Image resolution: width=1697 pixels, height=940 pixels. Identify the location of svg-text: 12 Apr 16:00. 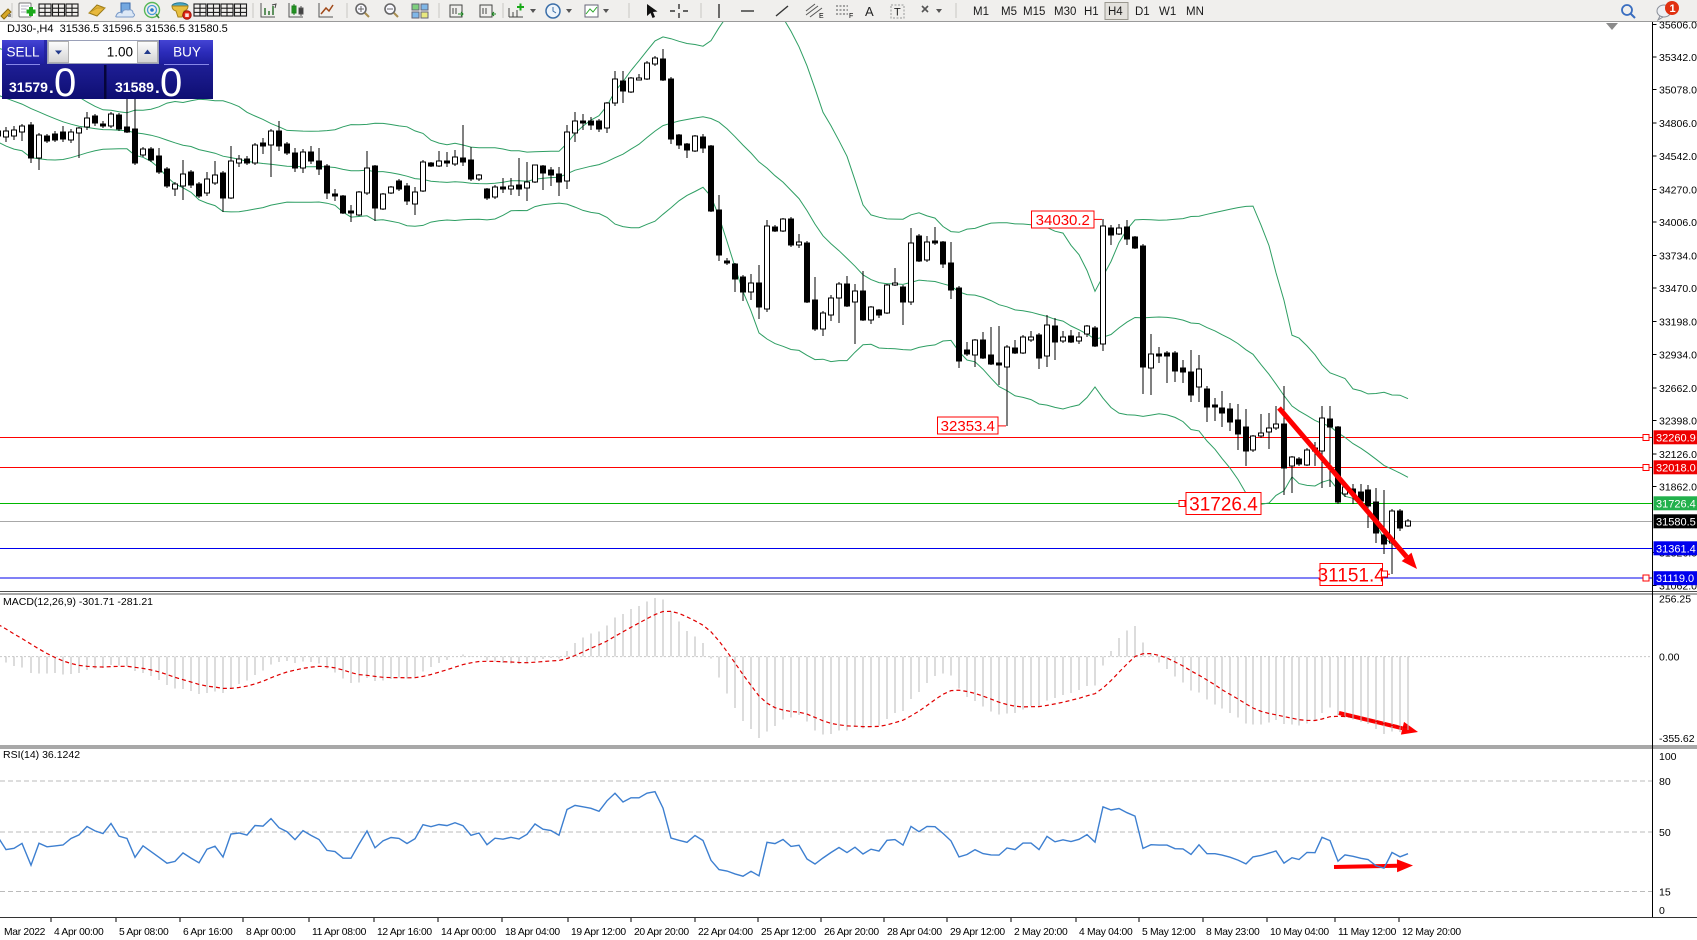
(404, 932).